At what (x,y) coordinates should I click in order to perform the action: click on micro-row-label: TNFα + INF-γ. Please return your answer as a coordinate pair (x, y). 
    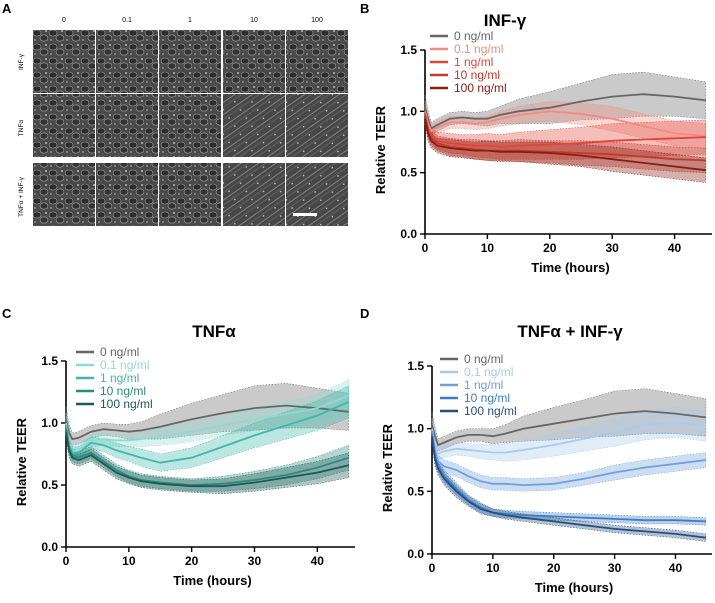
    Looking at the image, I should click on (21, 196).